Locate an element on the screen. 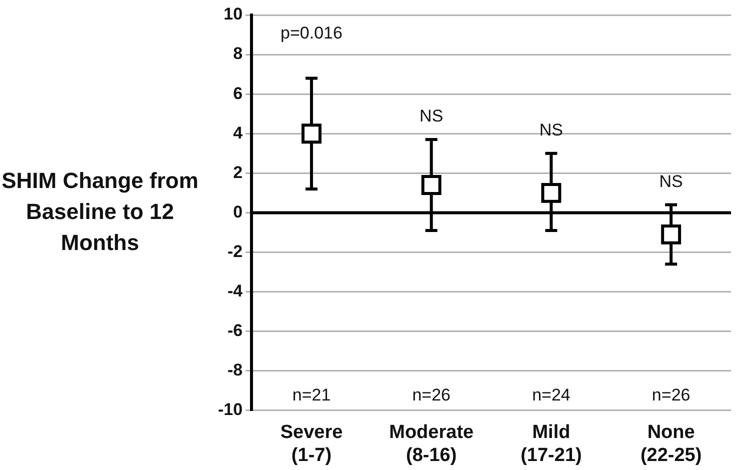 This screenshot has width=746, height=470. y-tick-label: -6 is located at coordinates (235, 330).